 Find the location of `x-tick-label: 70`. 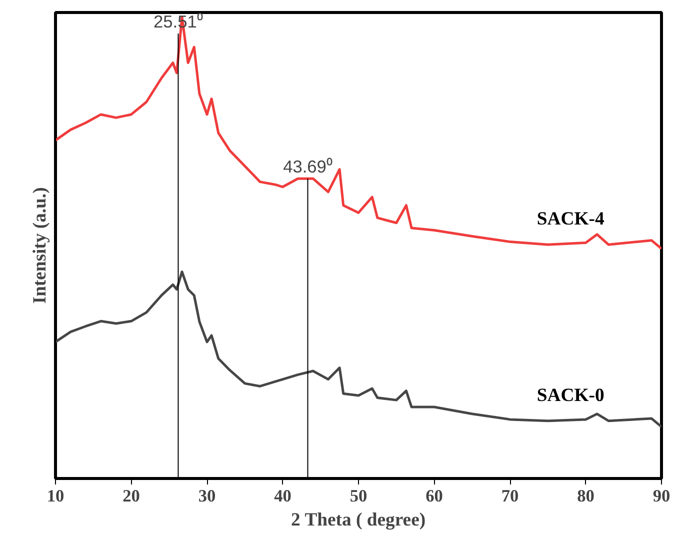

x-tick-label: 70 is located at coordinates (510, 496).